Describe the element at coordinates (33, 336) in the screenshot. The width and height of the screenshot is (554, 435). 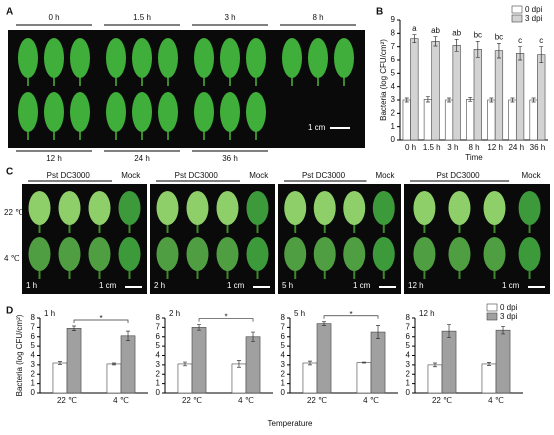
I see `y-tick-label: 6` at that location.